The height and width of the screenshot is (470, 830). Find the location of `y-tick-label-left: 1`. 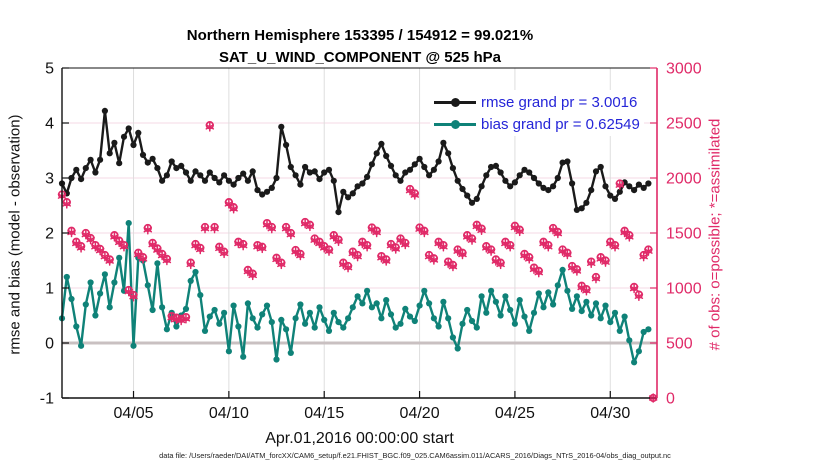

y-tick-label-left: 1 is located at coordinates (49, 289).